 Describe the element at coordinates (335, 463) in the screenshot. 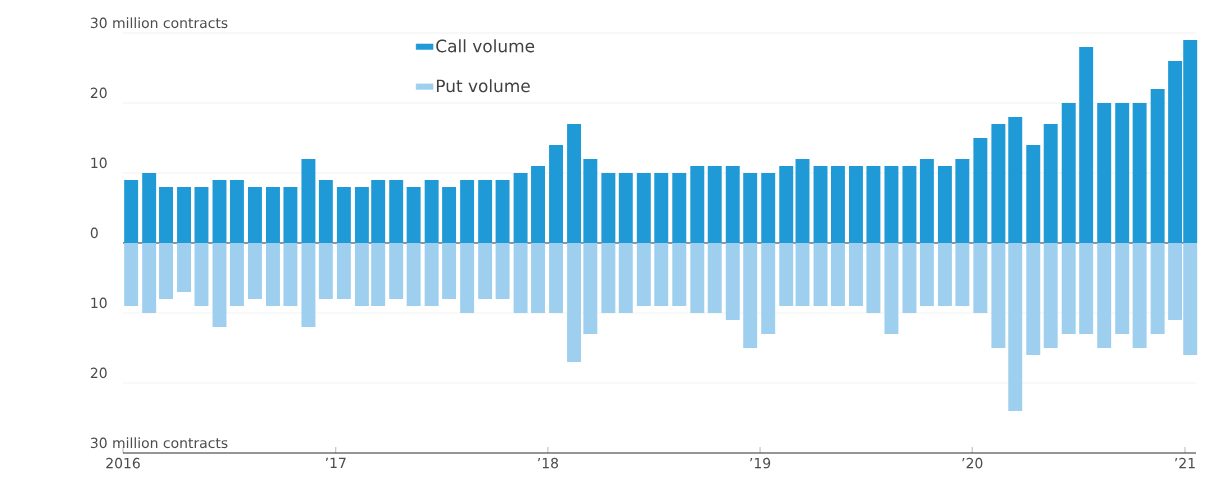

I see `x-tick-label: ’17` at that location.